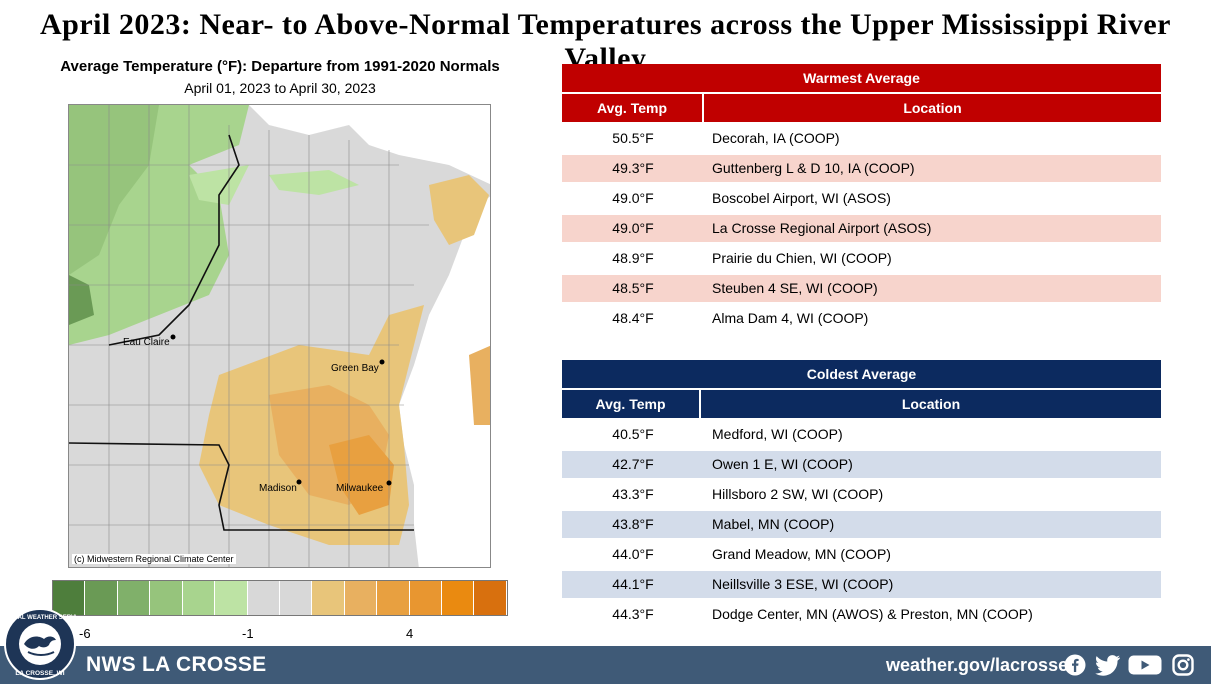 The height and width of the screenshot is (684, 1211). What do you see at coordinates (605, 665) in the screenshot?
I see `footer-bar: NWS LA CROSSE weather.gov/lacrosse` at bounding box center [605, 665].